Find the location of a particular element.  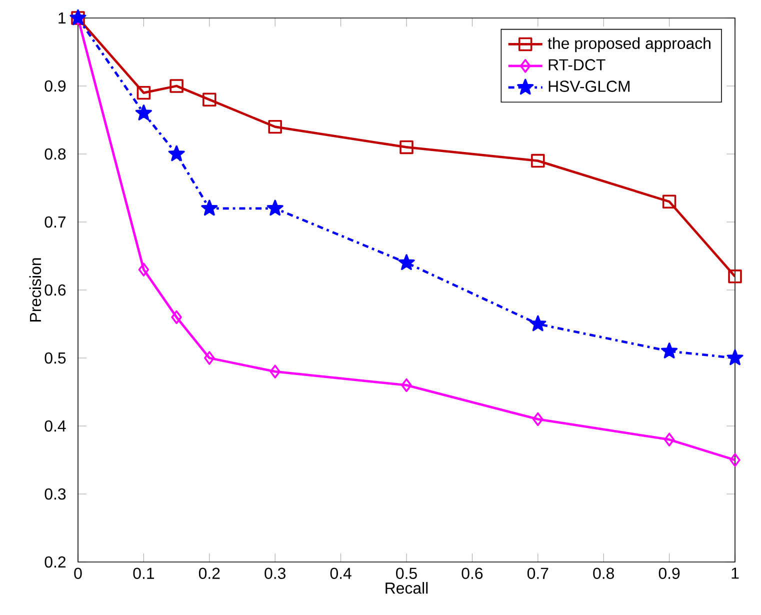

x-tick-label: 1 is located at coordinates (735, 573).